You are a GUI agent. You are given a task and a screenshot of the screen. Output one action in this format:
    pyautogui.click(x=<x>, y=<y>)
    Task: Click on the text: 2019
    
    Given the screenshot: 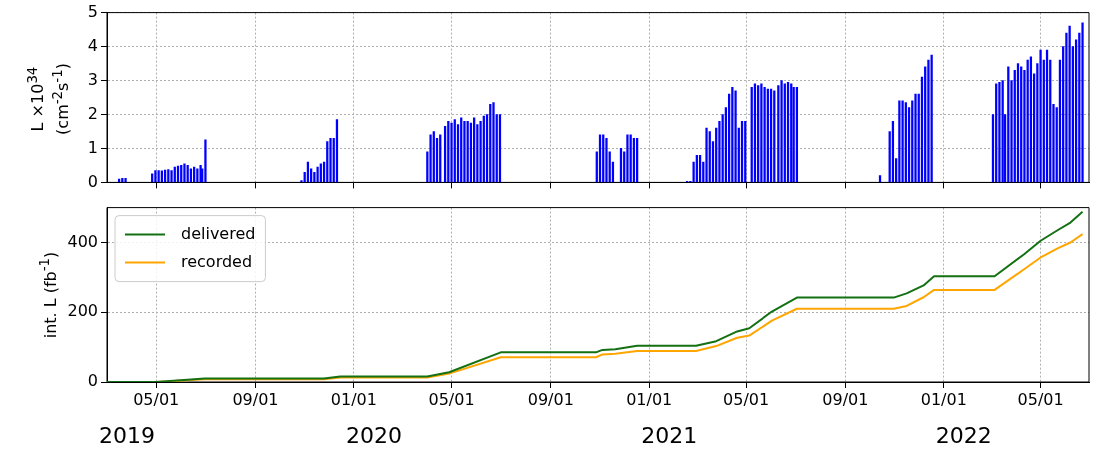 What is the action you would take?
    pyautogui.click(x=127, y=435)
    